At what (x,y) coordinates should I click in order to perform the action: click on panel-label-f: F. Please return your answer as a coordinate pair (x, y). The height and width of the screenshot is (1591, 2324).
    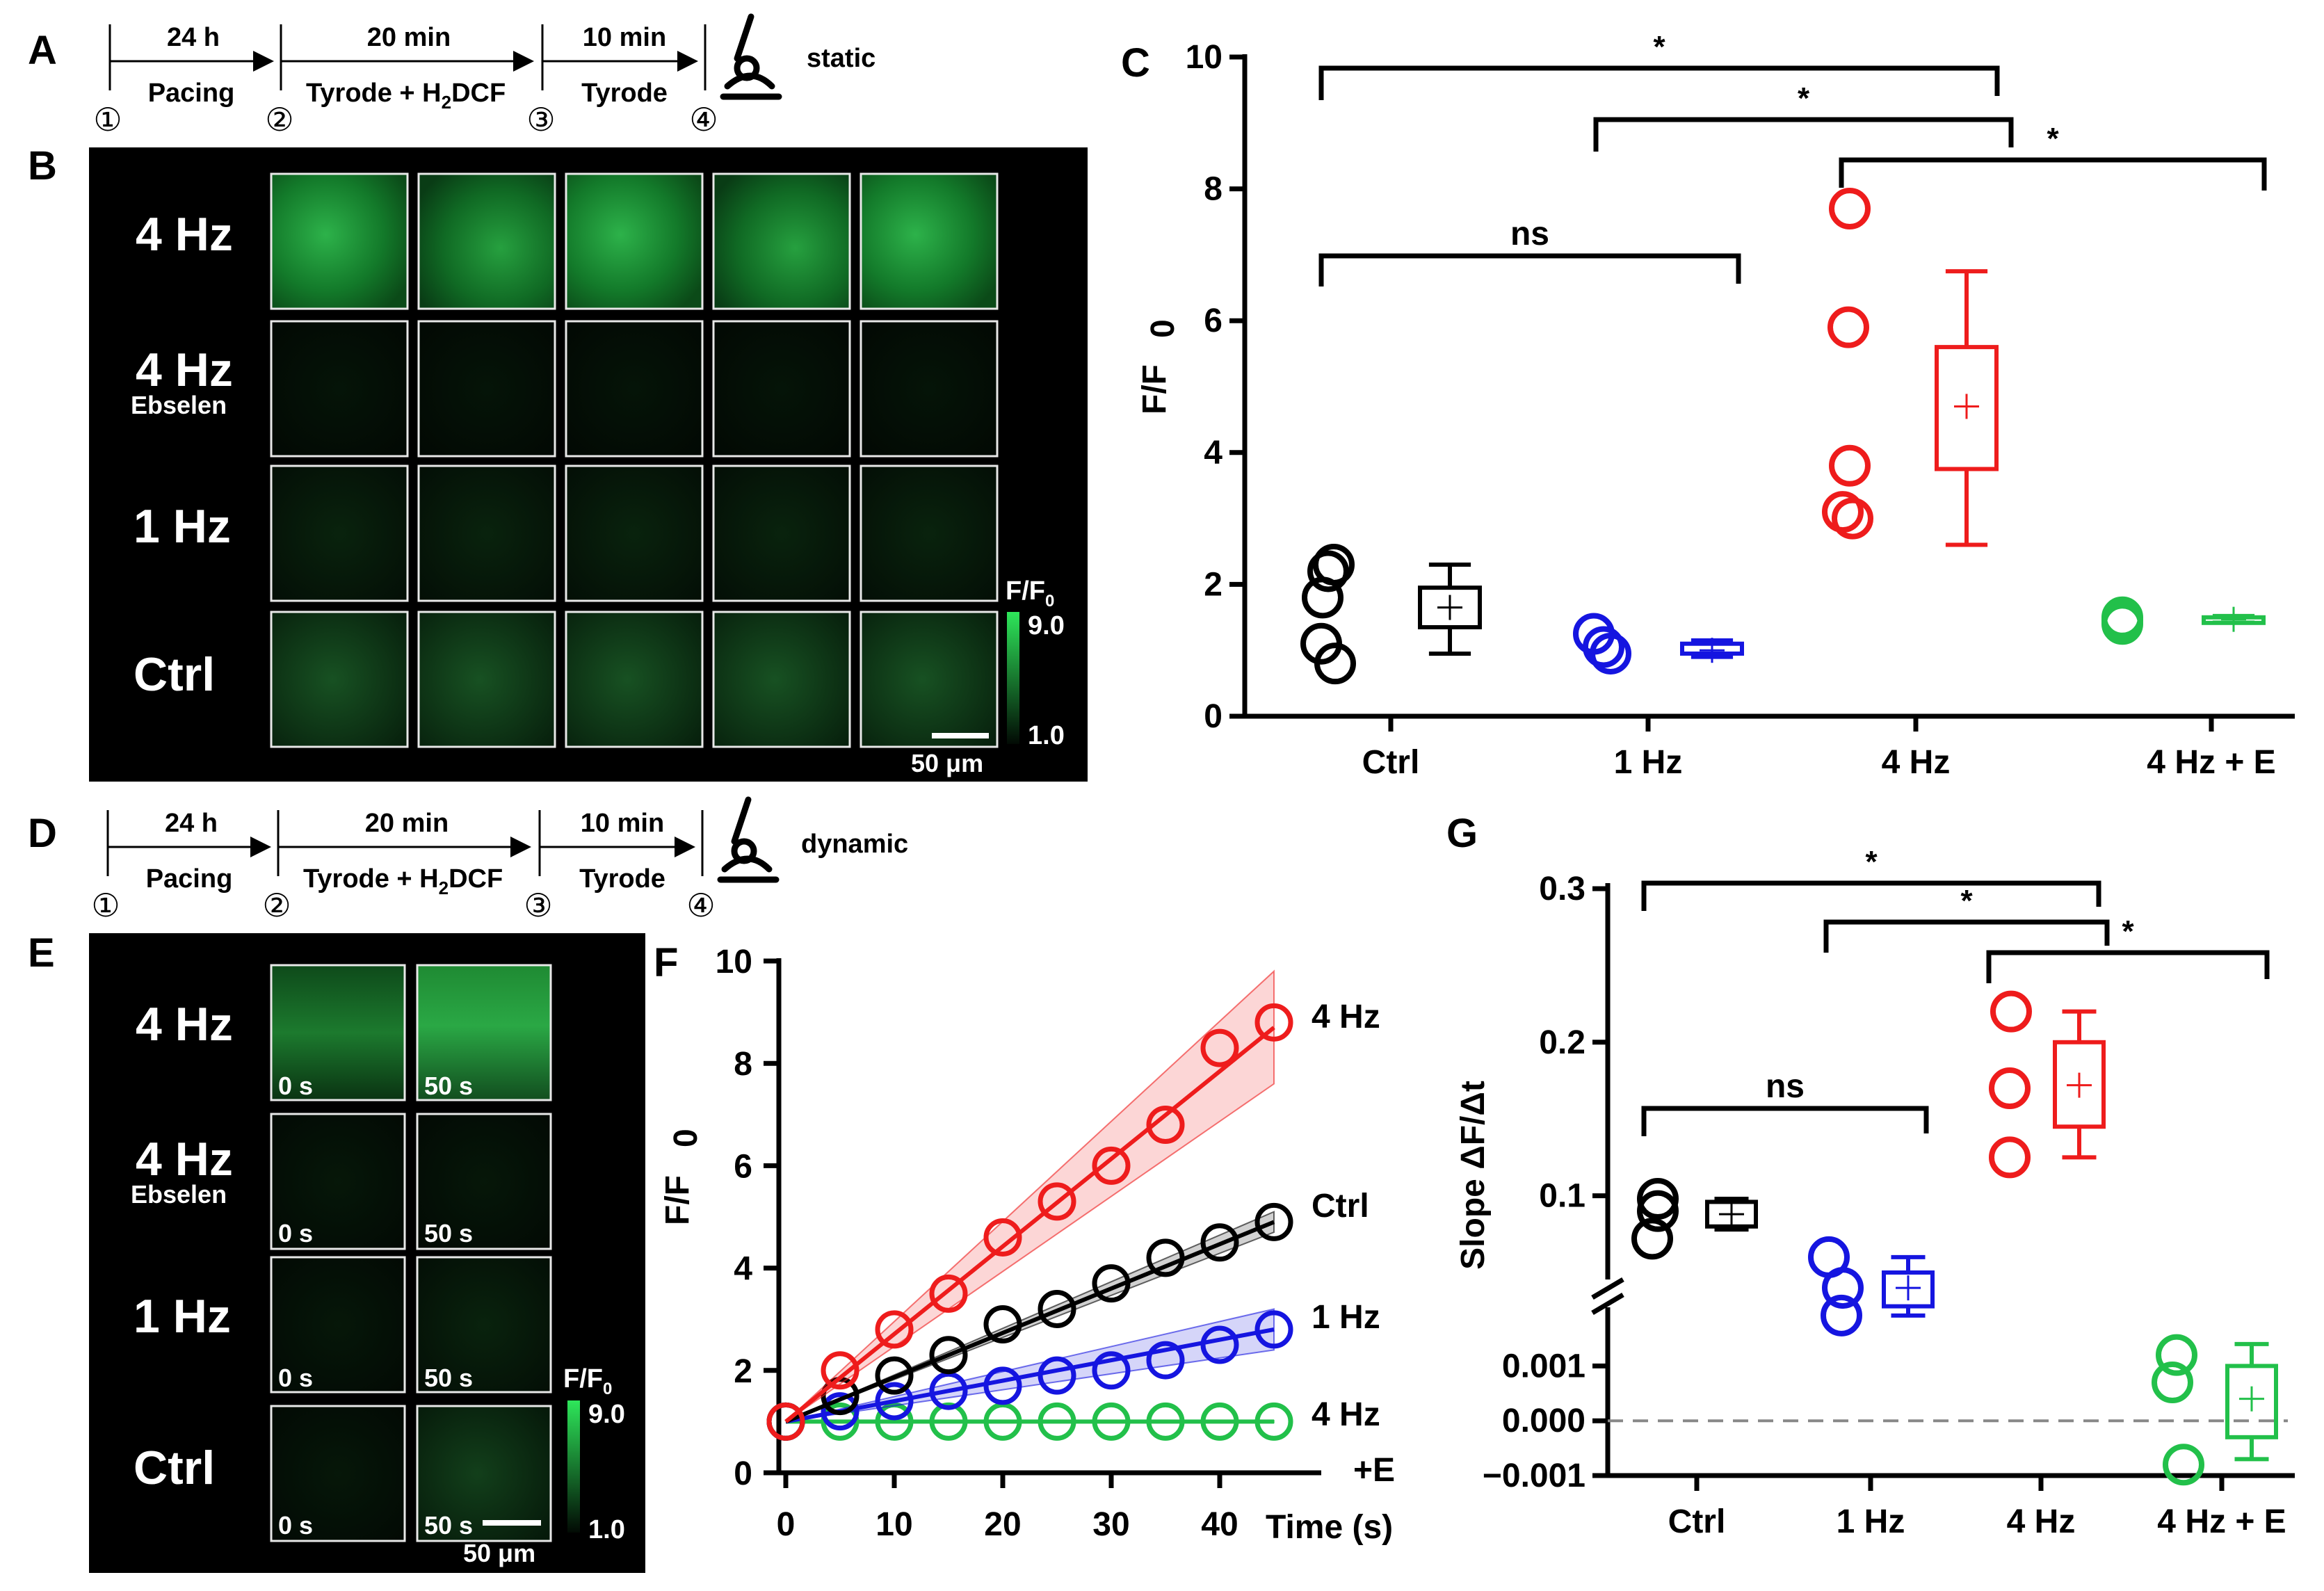
    Looking at the image, I should click on (666, 963).